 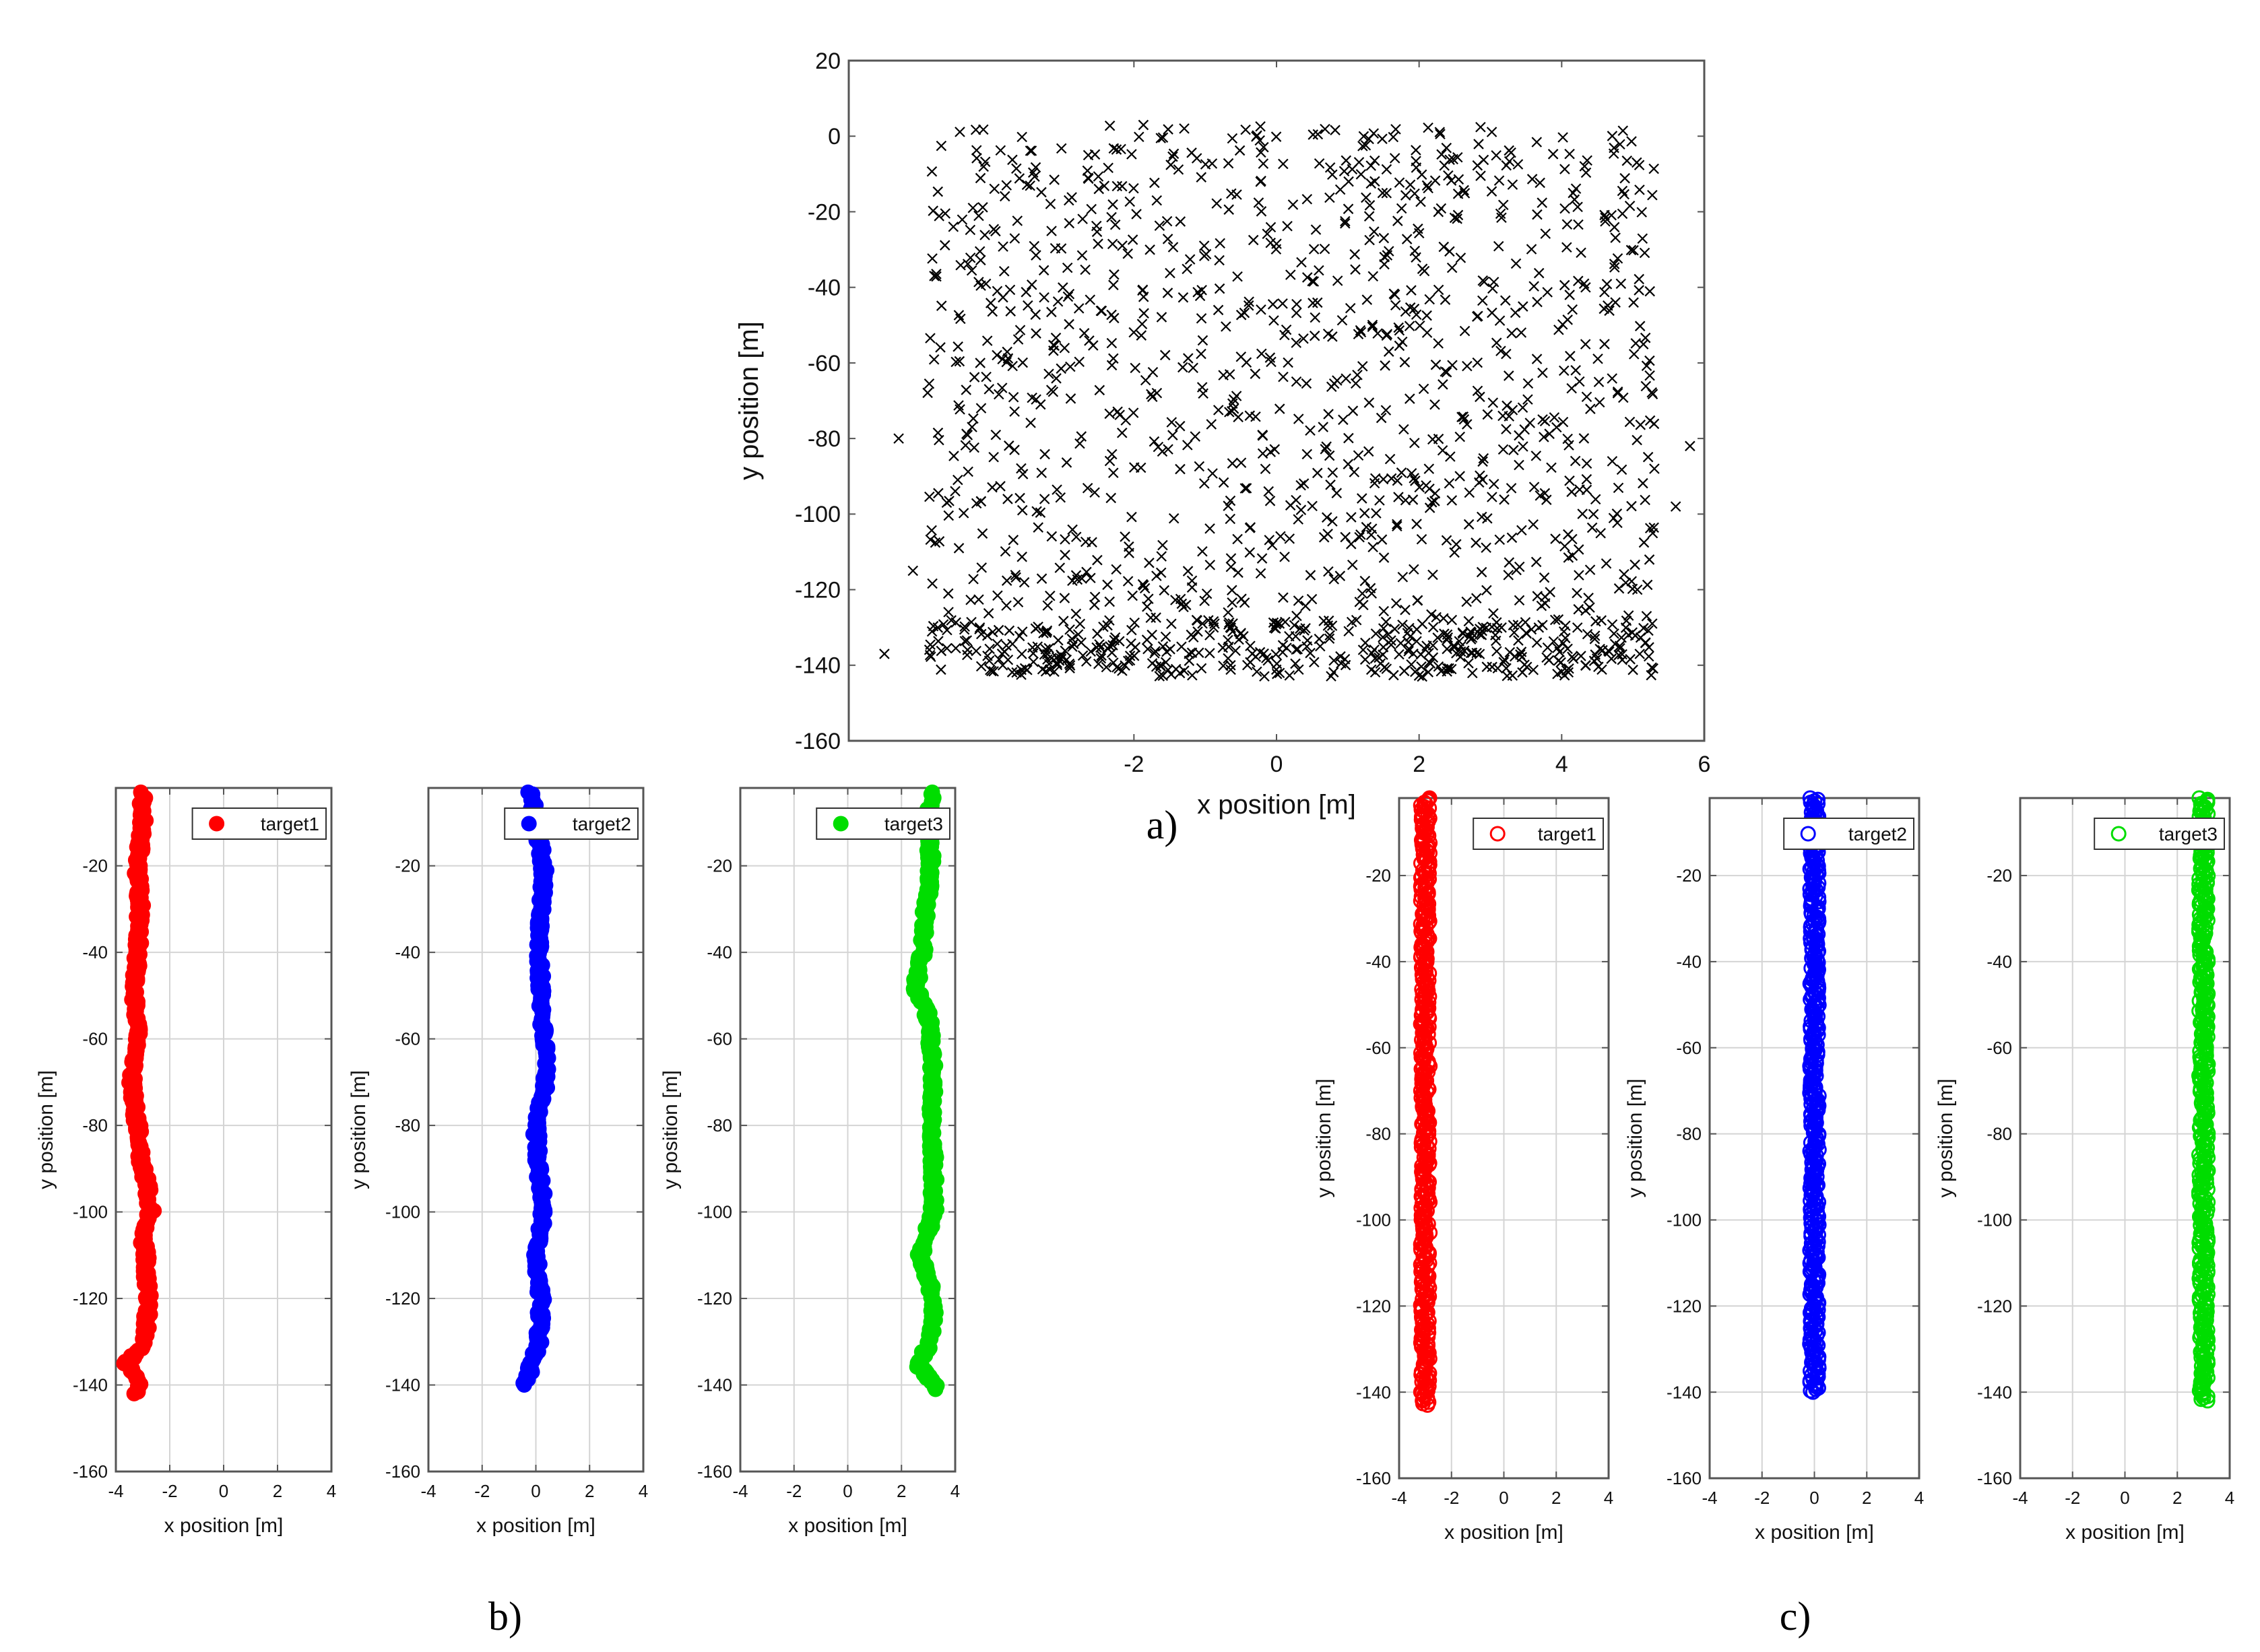 What do you see at coordinates (1994, 1306) in the screenshot?
I see `y-tick-label: -120` at bounding box center [1994, 1306].